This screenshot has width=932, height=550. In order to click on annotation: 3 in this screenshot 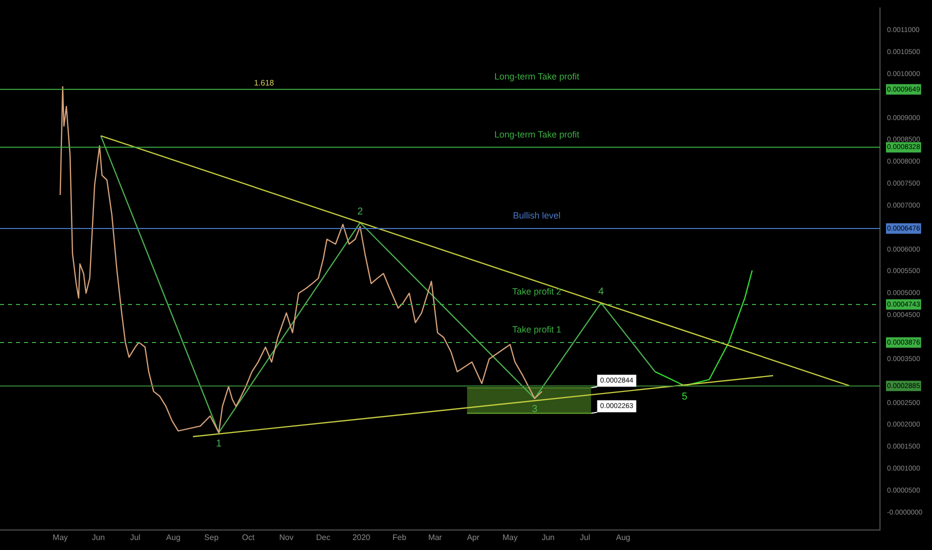, I will do `click(535, 410)`.